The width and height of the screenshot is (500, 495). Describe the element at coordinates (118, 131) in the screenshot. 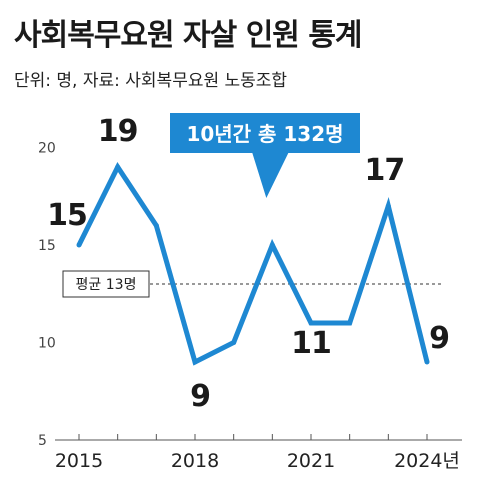

I see `data-label: 19` at that location.